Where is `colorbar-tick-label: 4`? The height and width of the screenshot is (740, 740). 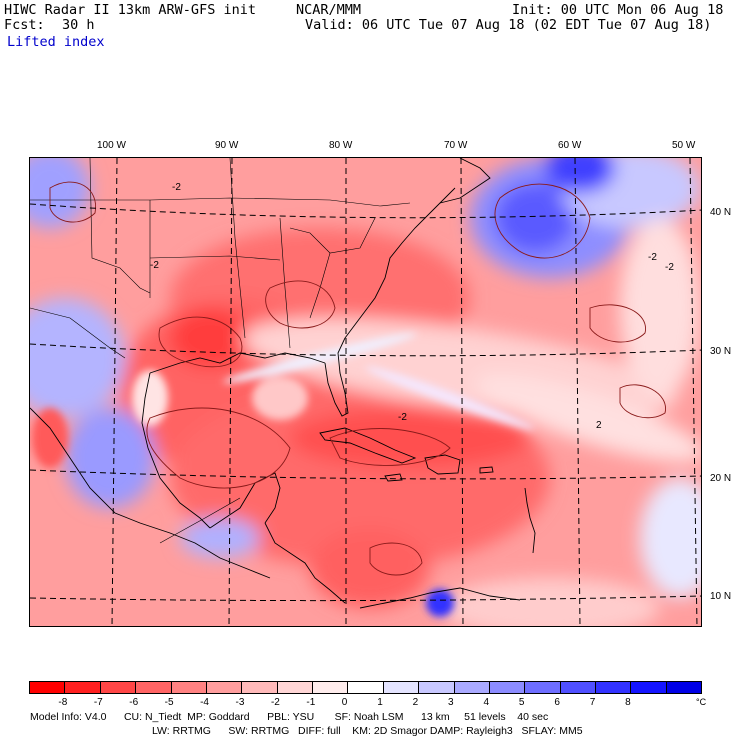 colorbar-tick-label: 4 is located at coordinates (486, 702).